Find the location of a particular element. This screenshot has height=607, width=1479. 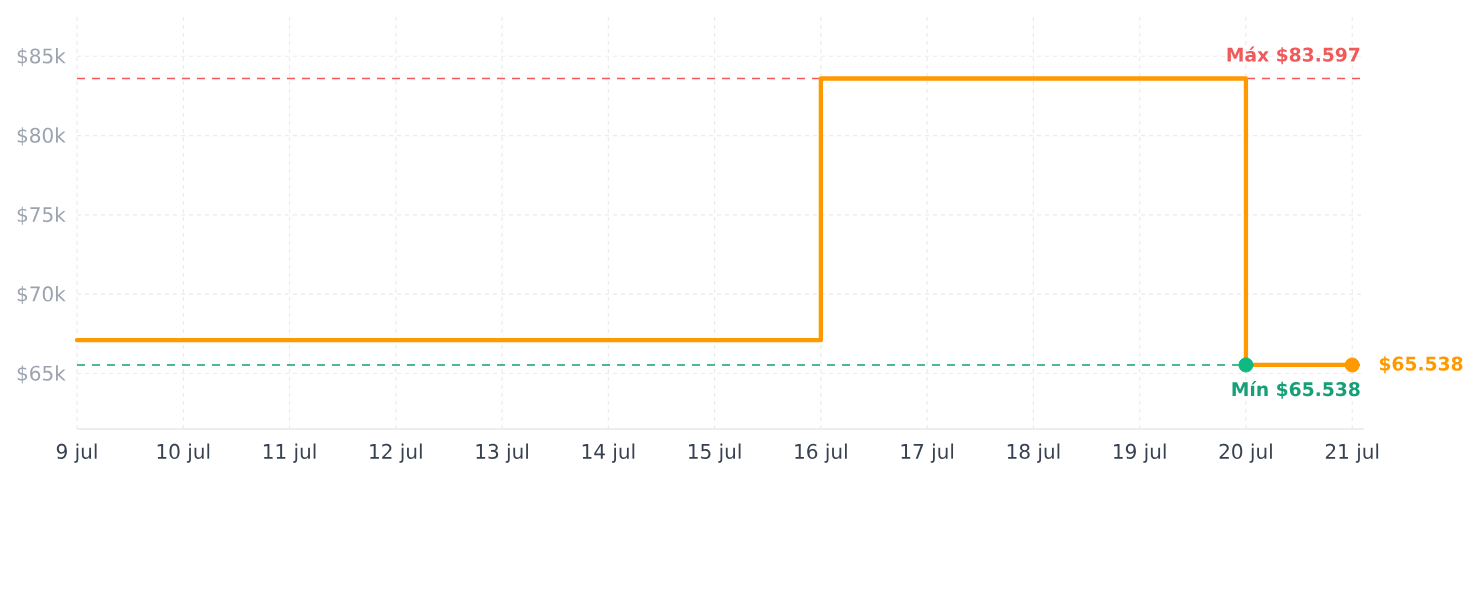

x-tick-label: 20 jul is located at coordinates (1245, 453).